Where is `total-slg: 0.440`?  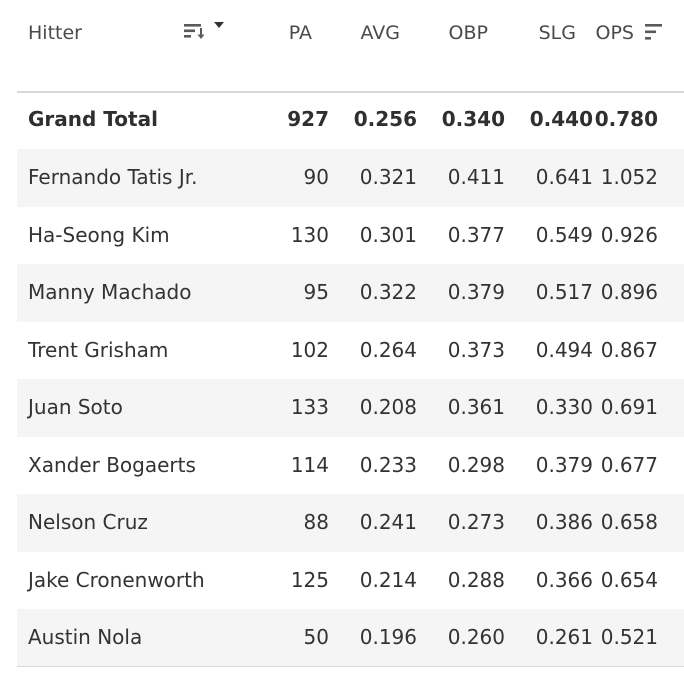 total-slg: 0.440 is located at coordinates (561, 119).